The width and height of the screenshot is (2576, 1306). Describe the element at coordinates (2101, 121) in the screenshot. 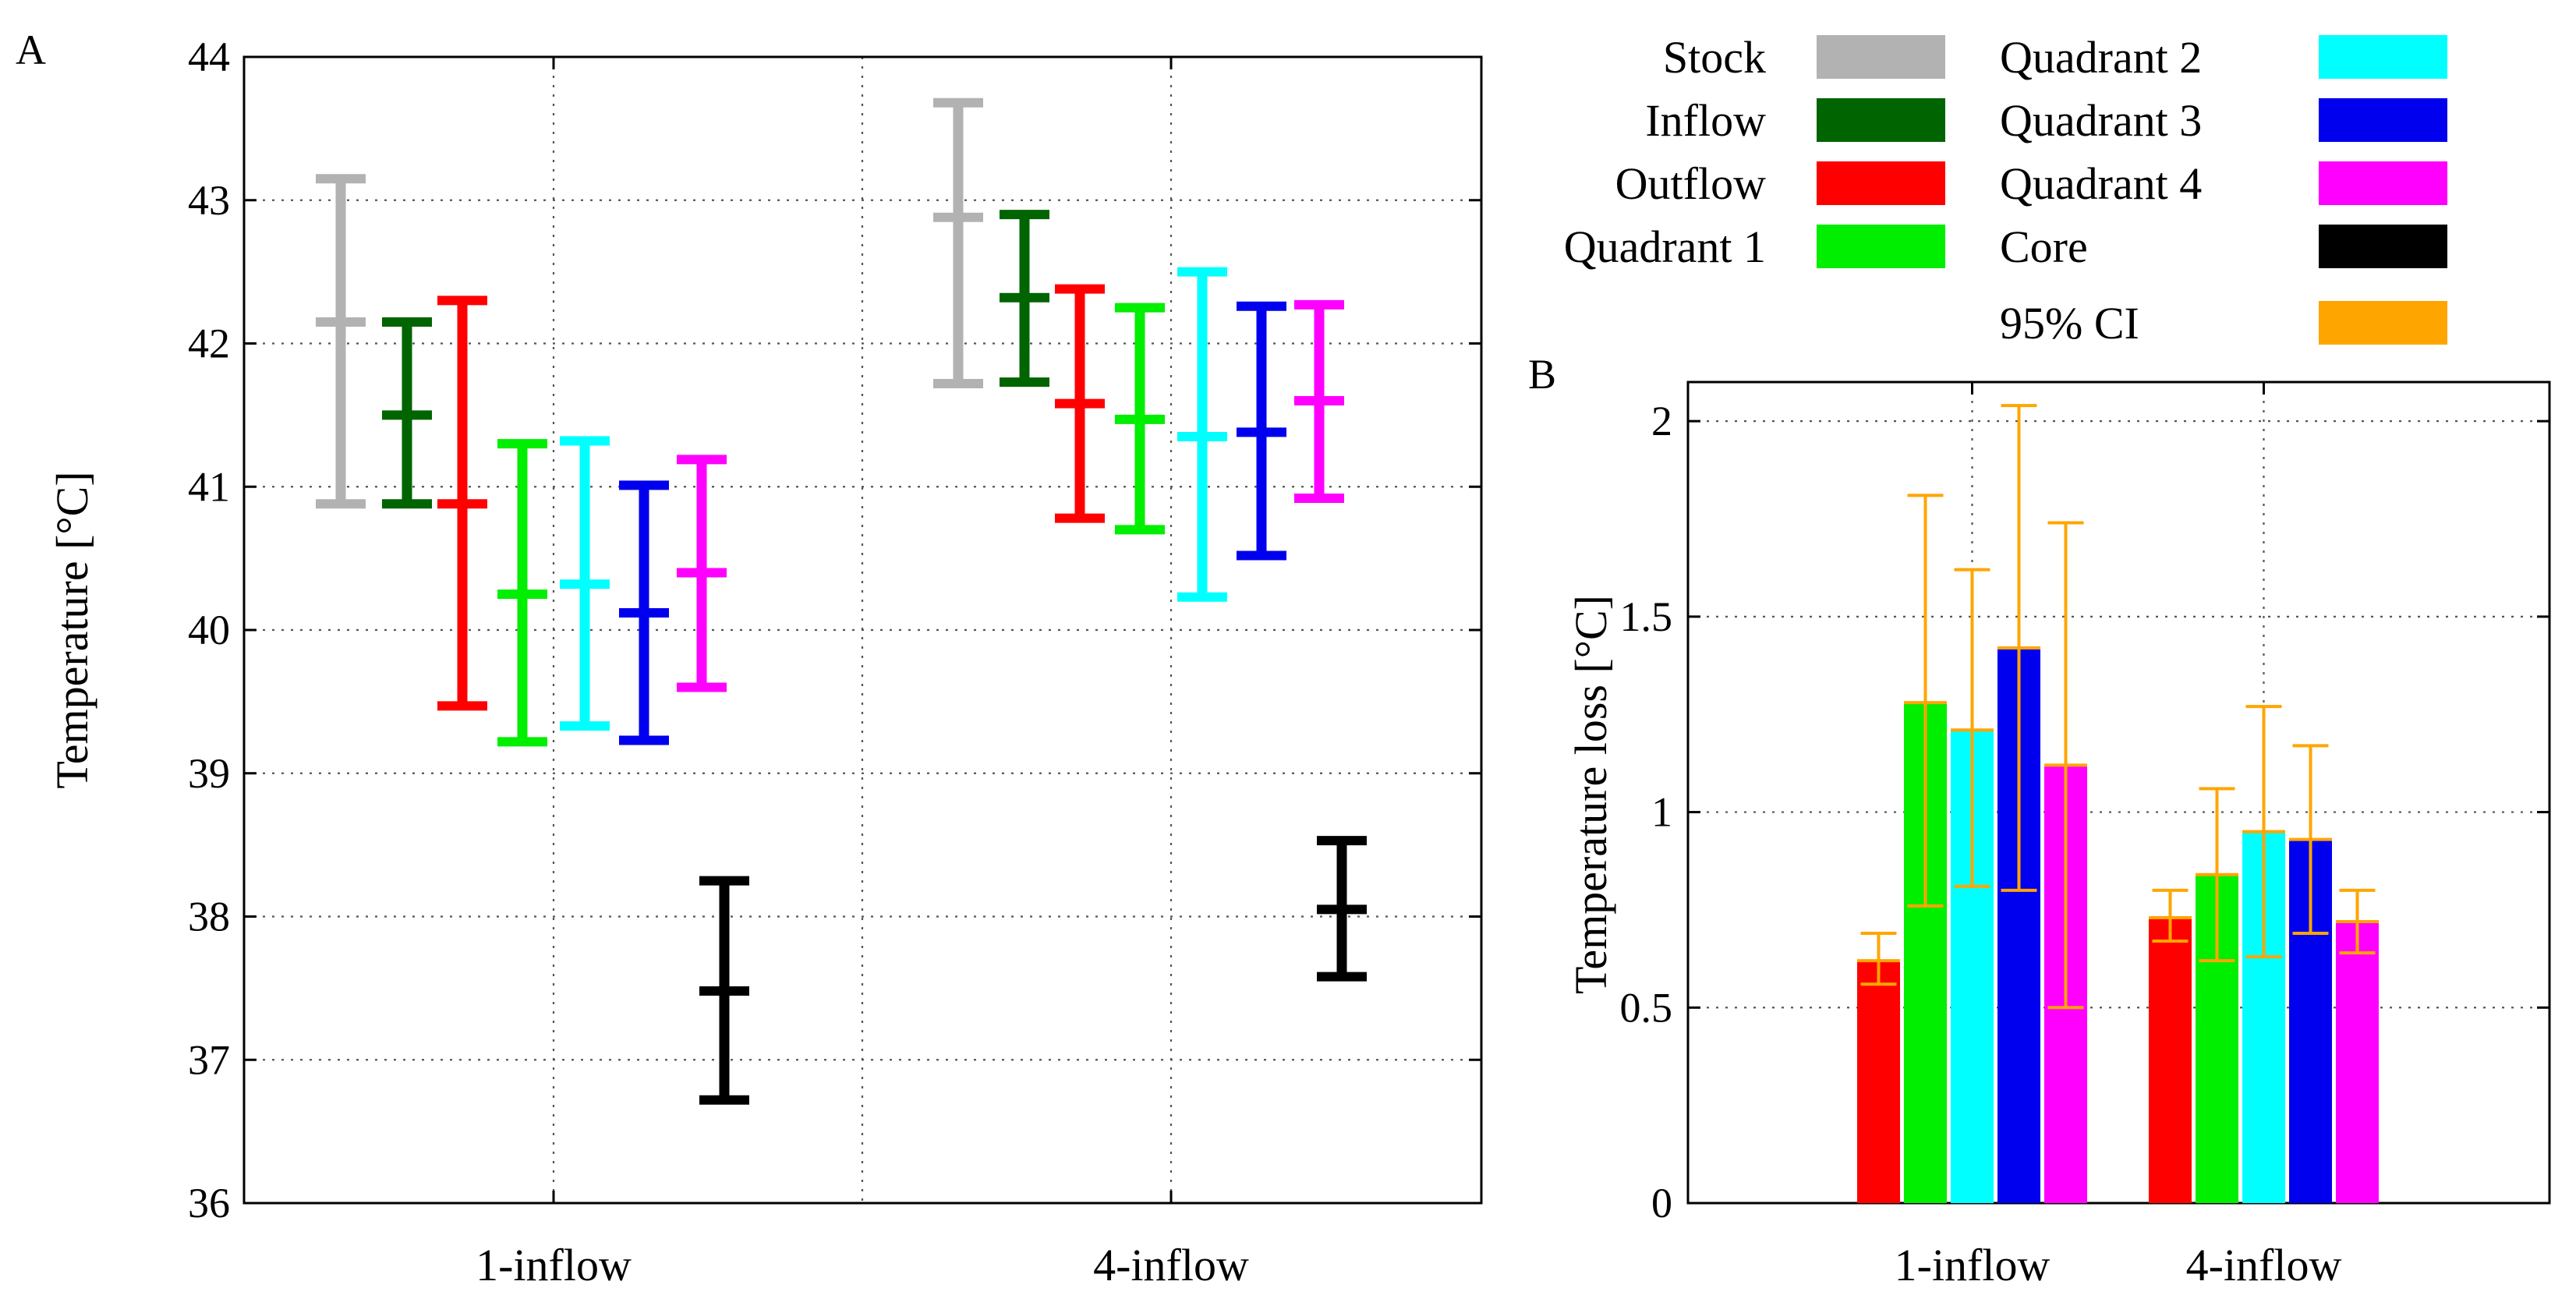

I see `legend-label: Quadrant 3` at that location.